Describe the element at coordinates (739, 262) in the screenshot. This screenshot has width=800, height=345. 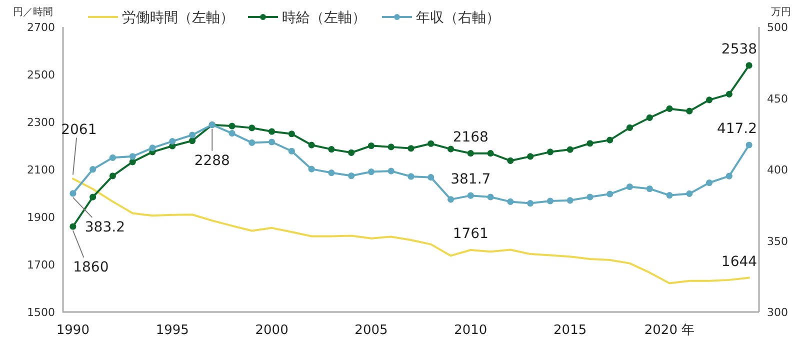
I see `data-label: 1644` at that location.